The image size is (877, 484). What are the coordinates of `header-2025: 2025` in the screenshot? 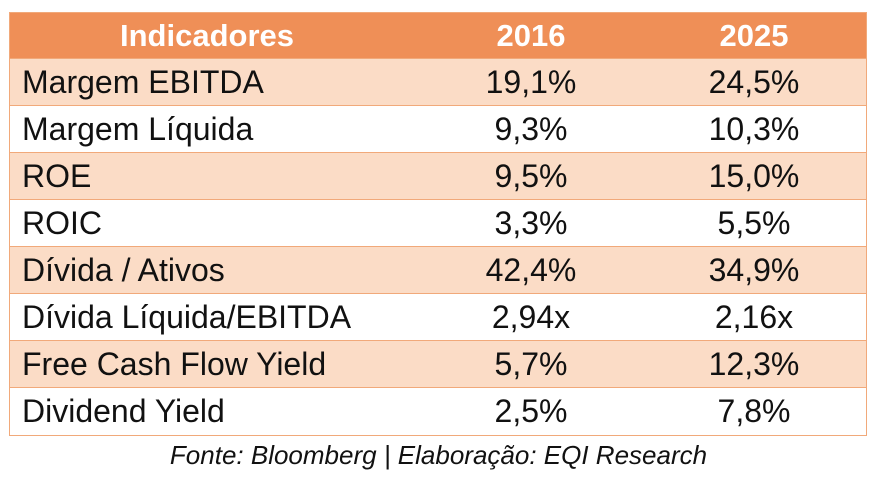 It's located at (754, 35).